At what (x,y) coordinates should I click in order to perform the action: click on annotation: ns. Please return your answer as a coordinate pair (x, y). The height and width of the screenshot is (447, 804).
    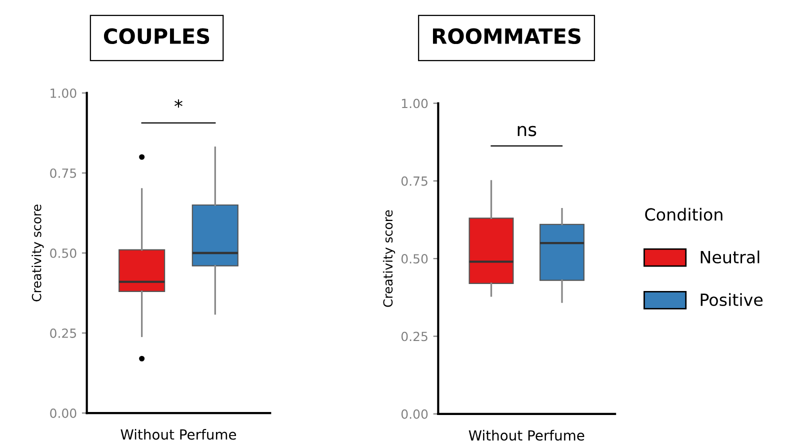
    Looking at the image, I should click on (527, 131).